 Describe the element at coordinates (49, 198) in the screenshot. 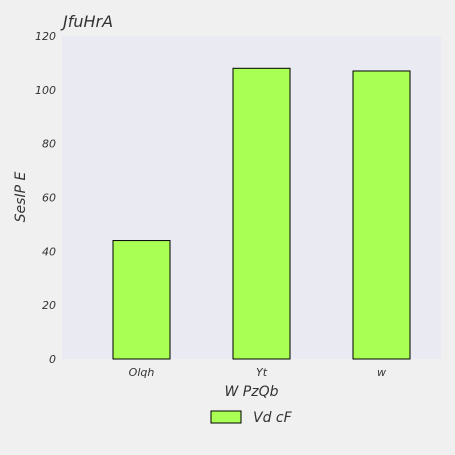

I see `y-tick-label: 60` at that location.